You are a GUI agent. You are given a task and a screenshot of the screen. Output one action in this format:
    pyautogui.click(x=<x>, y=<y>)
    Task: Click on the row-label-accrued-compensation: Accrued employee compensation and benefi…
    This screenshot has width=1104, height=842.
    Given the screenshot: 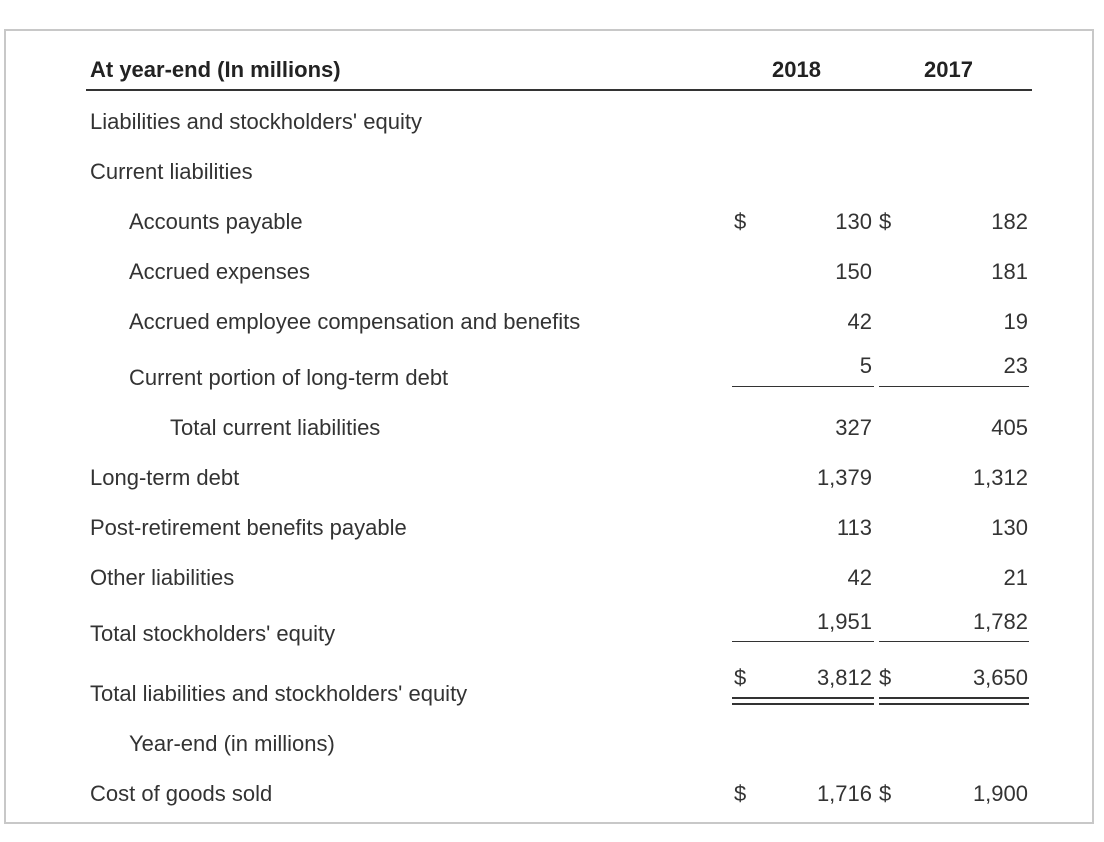 What is the action you would take?
    pyautogui.click(x=355, y=321)
    